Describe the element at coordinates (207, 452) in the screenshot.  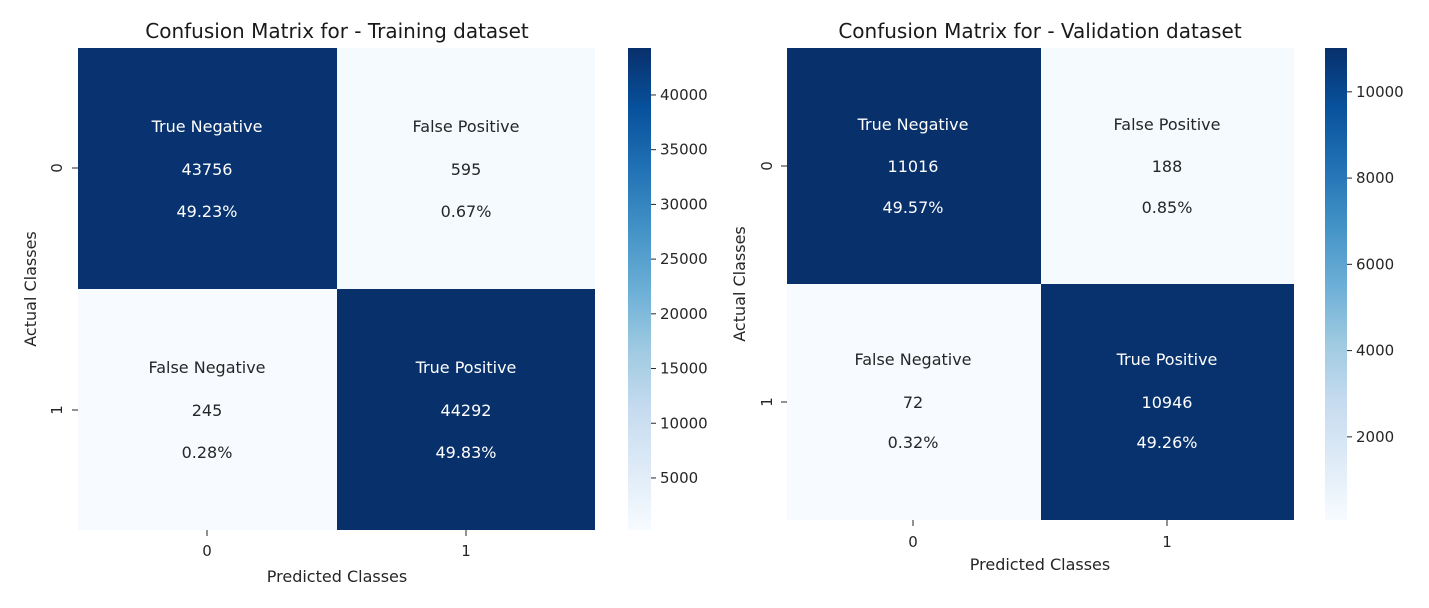
I see `cell-percent-label: 0.28%` at that location.